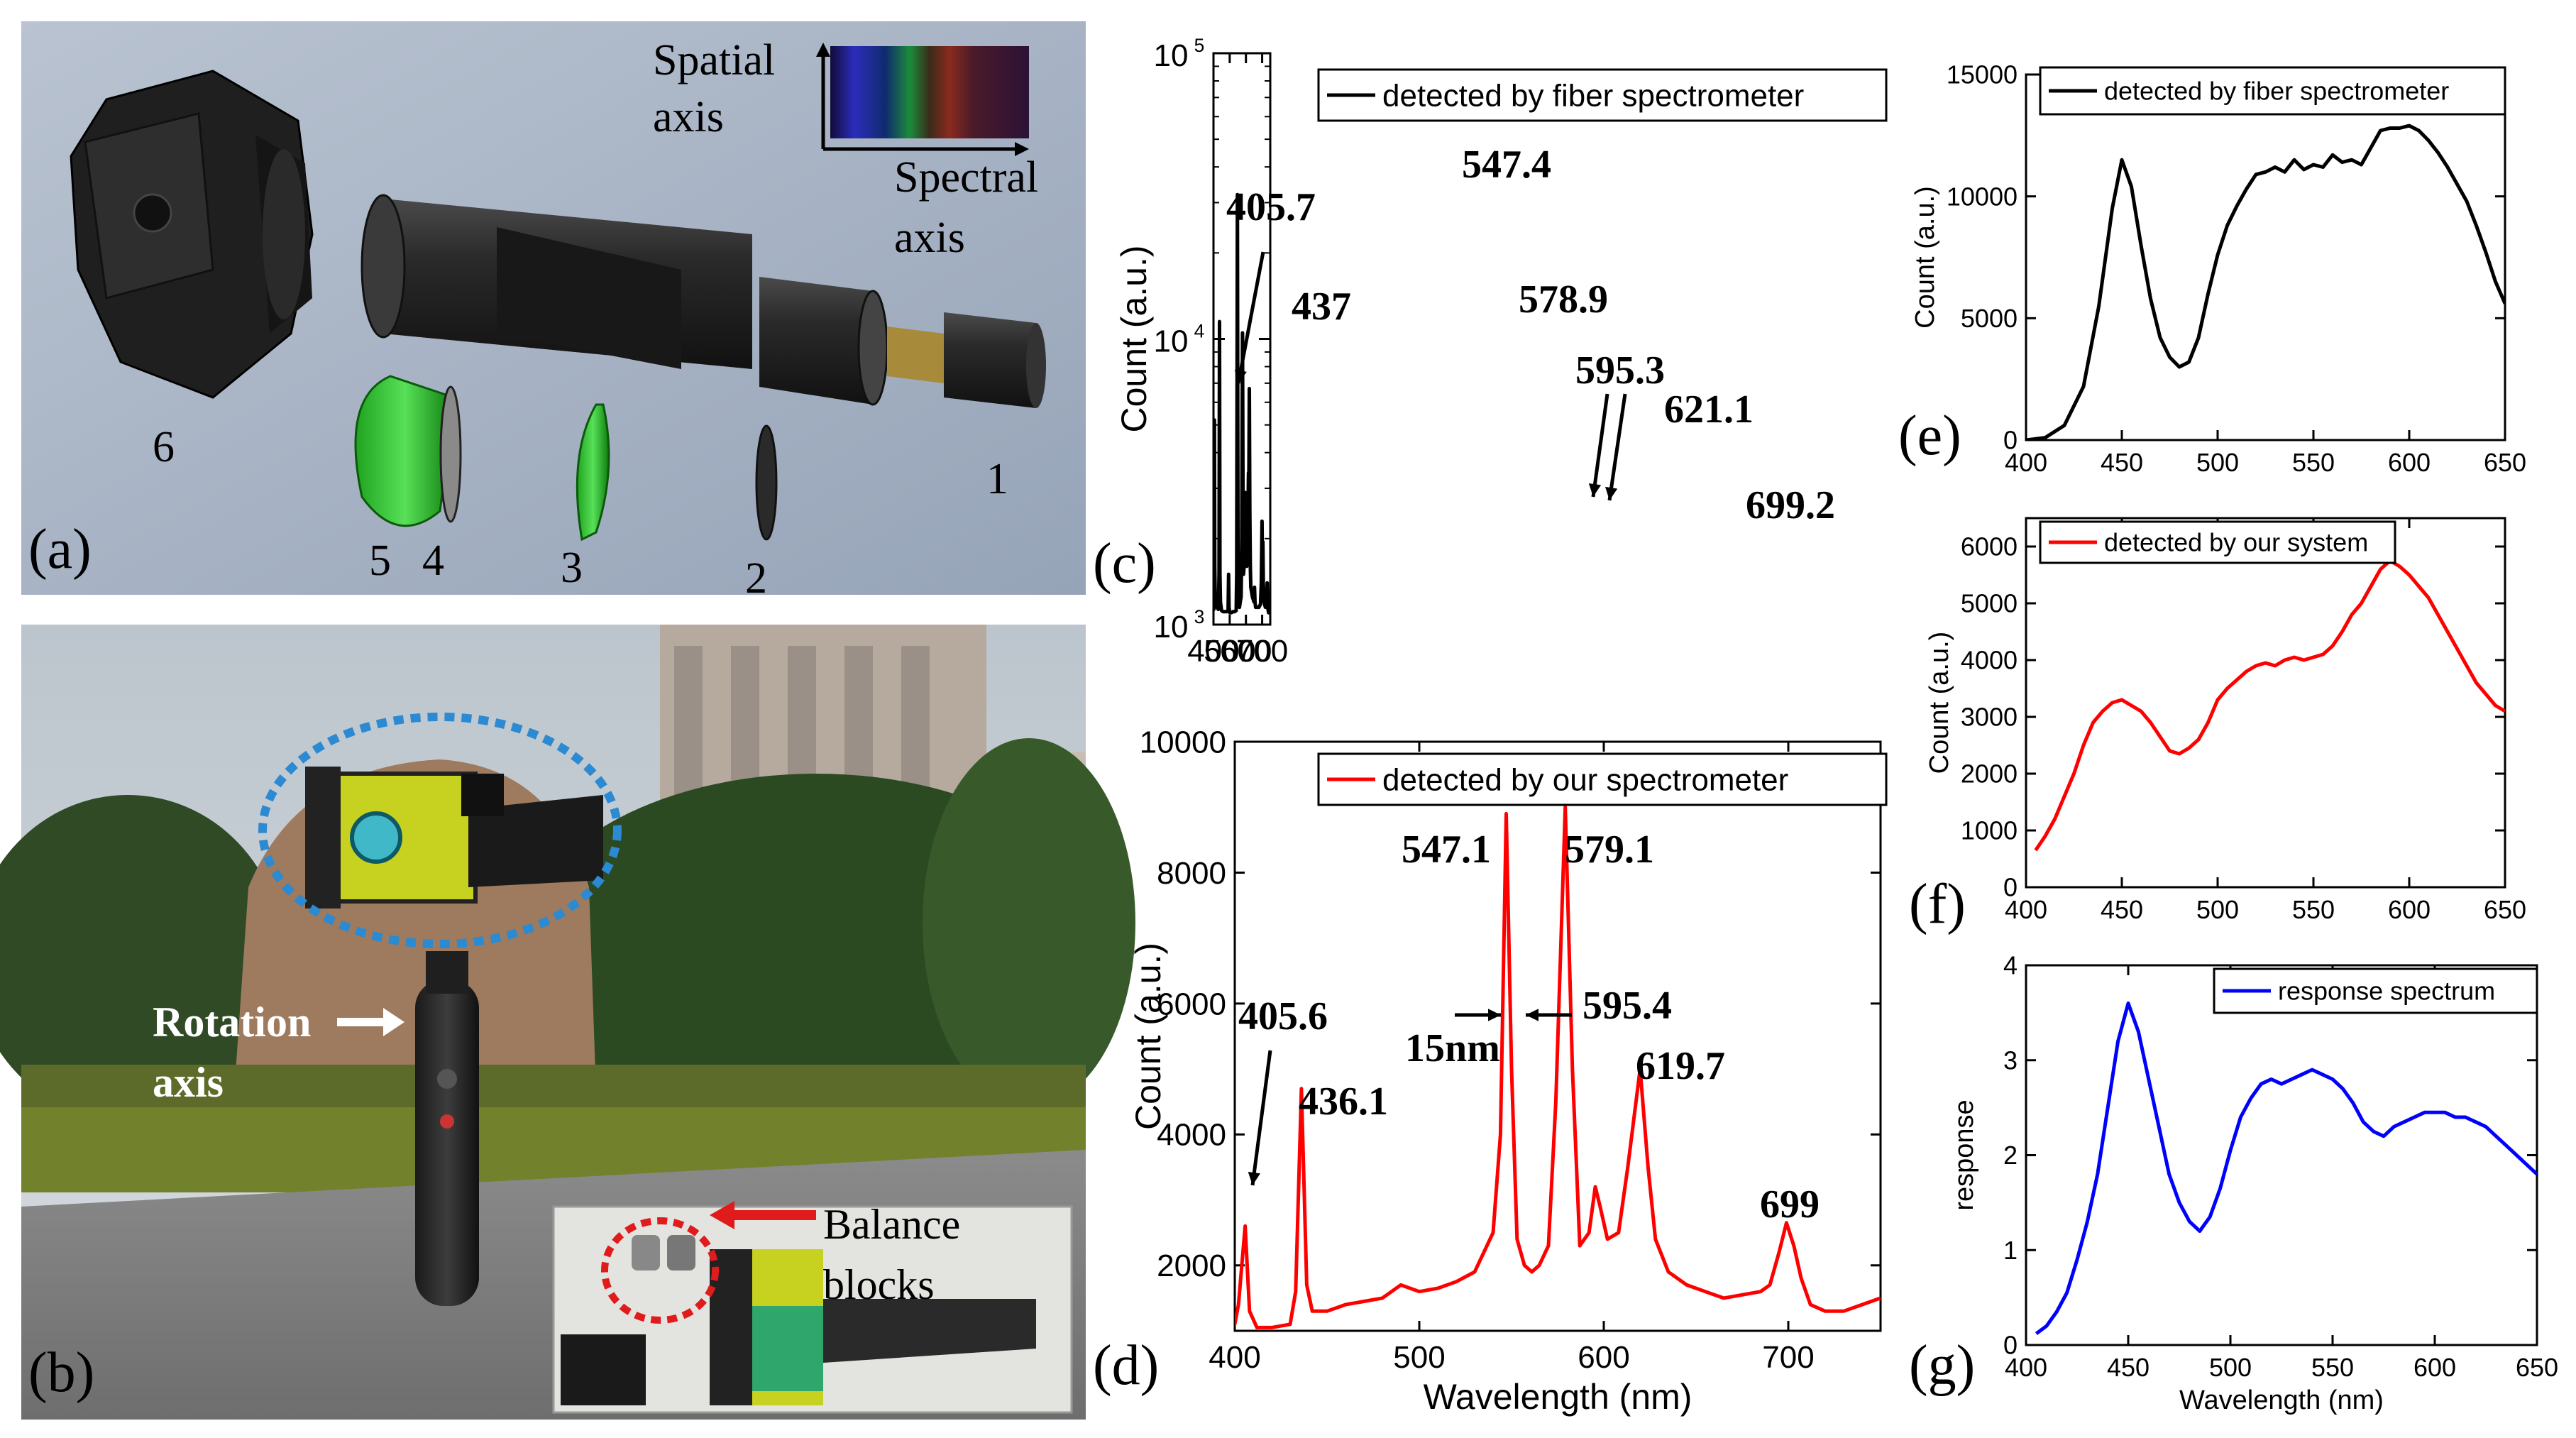 The image size is (2576, 1438). I want to click on y-tick-label-f: 6000, so click(1989, 546).